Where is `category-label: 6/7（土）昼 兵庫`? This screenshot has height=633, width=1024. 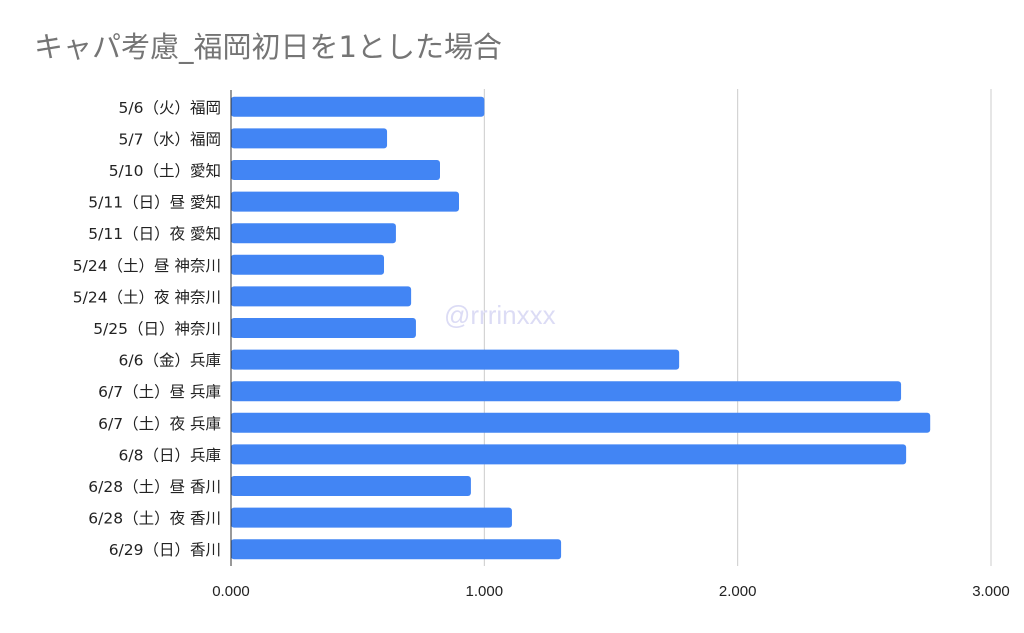 category-label: 6/7（土）昼 兵庫 is located at coordinates (159, 392).